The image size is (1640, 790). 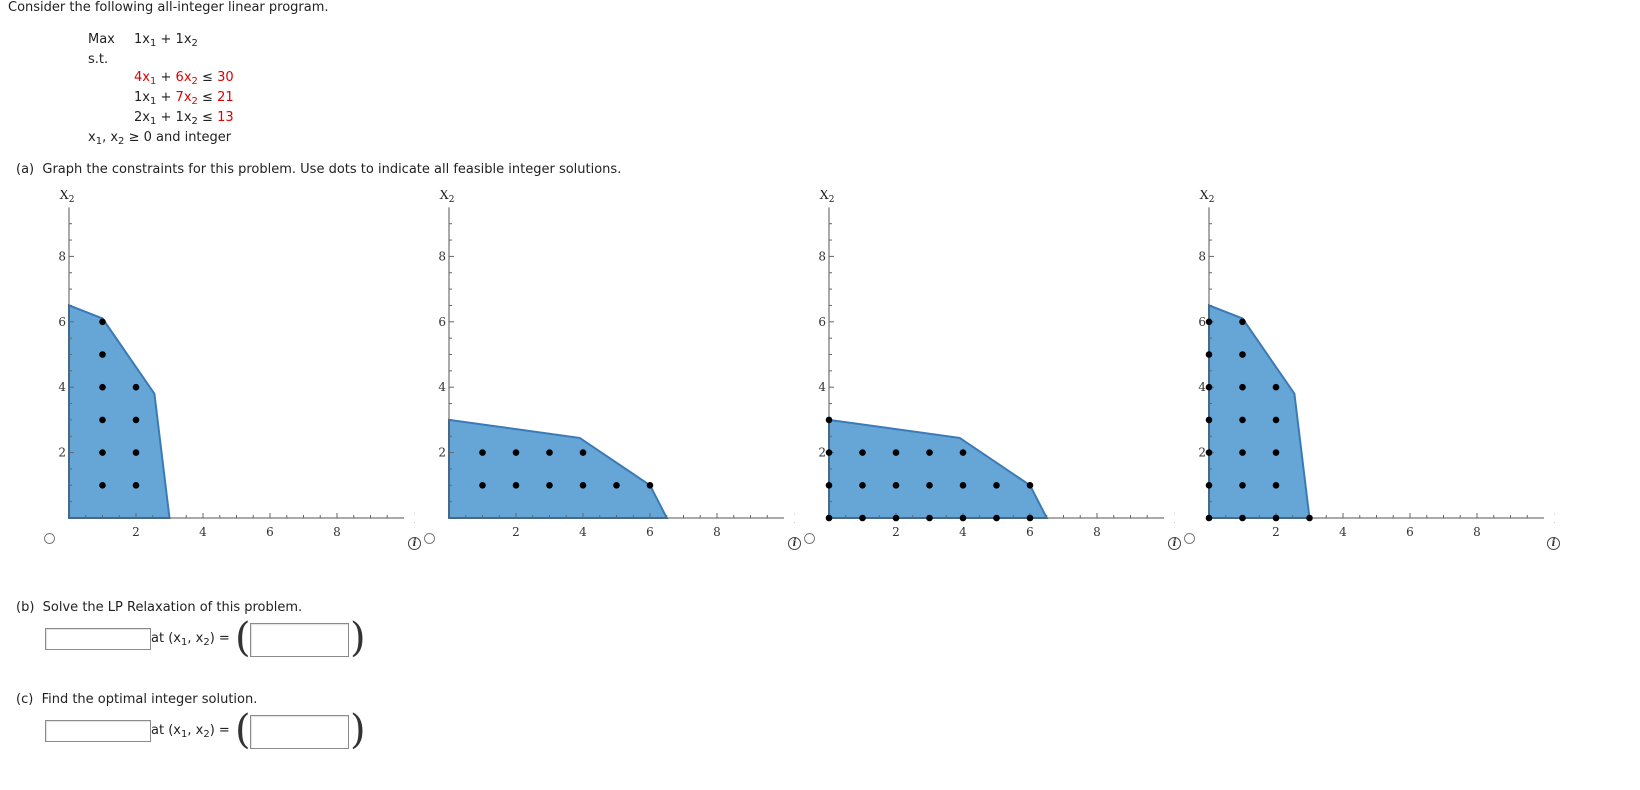 What do you see at coordinates (190, 731) in the screenshot?
I see `part-c-at-label: at (x1, x2) =` at bounding box center [190, 731].